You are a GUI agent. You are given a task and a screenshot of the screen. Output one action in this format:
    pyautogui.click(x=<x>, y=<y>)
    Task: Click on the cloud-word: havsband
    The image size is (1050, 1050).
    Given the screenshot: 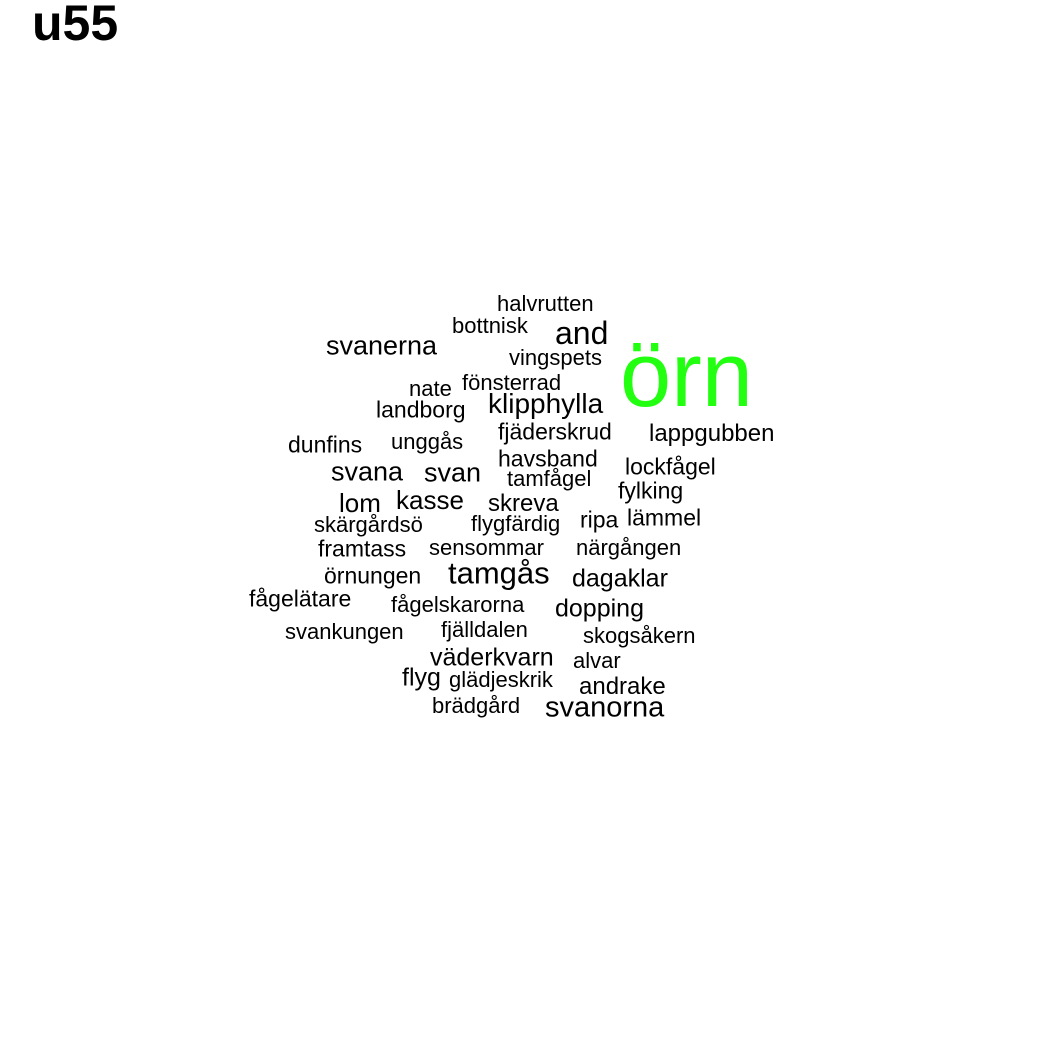 What is the action you would take?
    pyautogui.click(x=548, y=458)
    